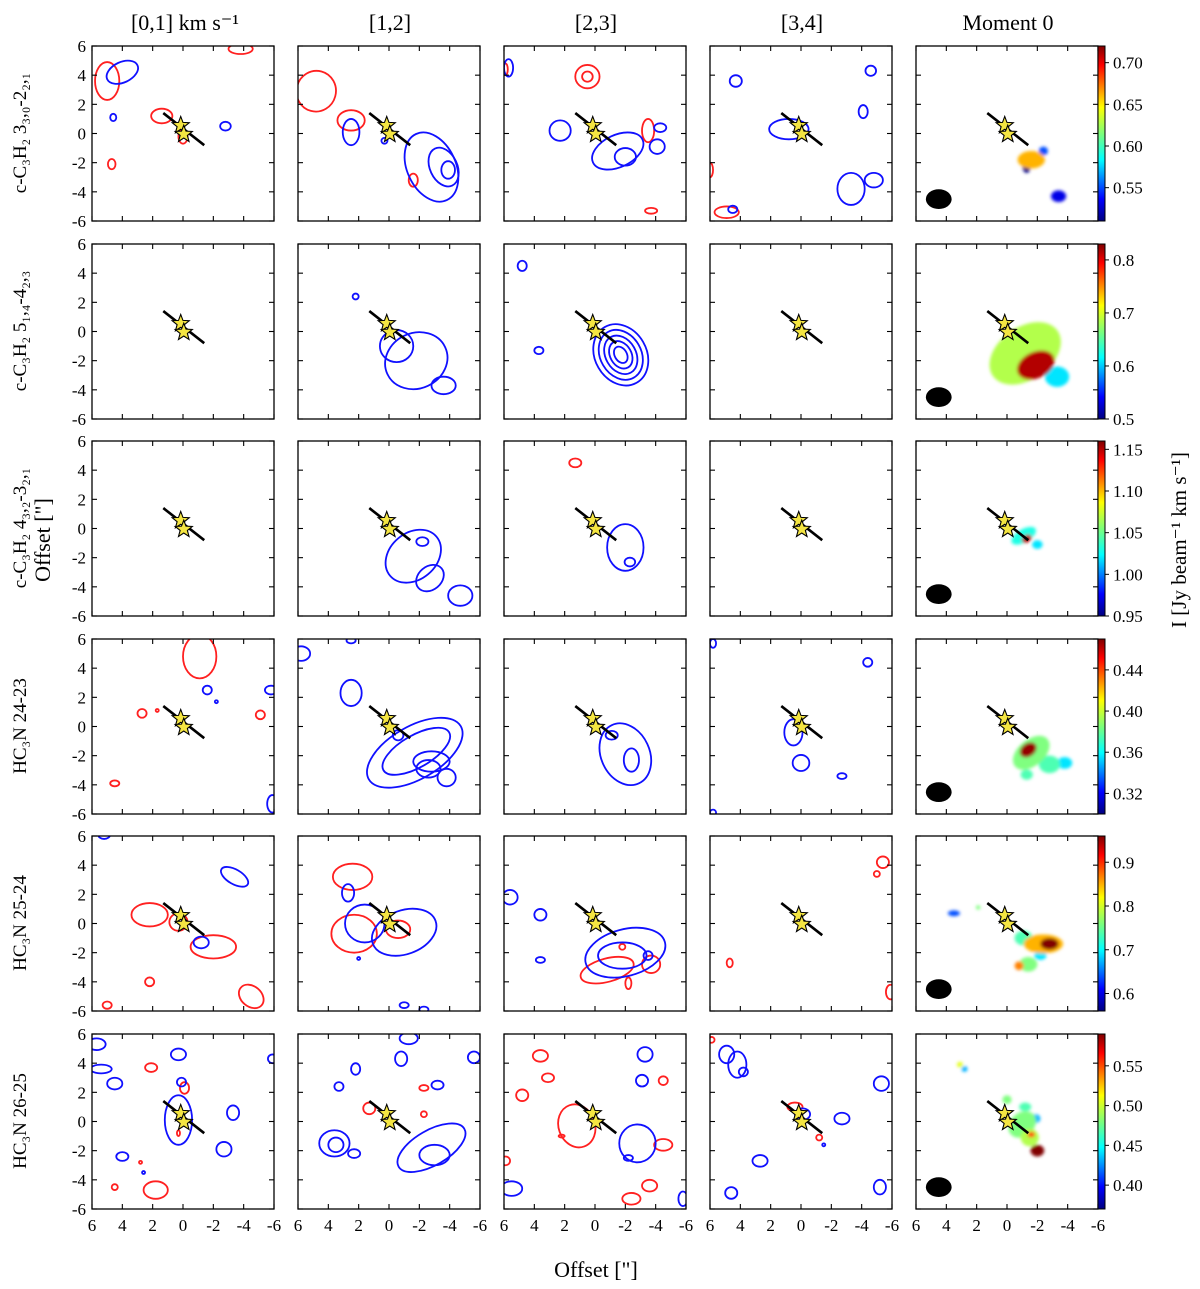  What do you see at coordinates (595, 528) in the screenshot?
I see `panel-r2-c2` at bounding box center [595, 528].